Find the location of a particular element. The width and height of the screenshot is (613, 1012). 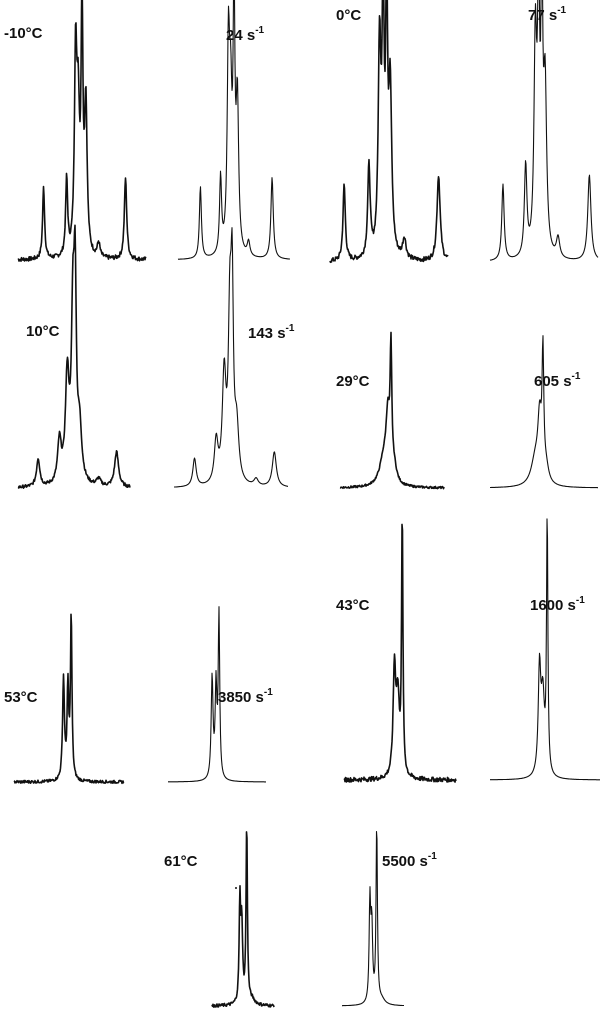

spectrum-exp-minus10 is located at coordinates (82, 131).